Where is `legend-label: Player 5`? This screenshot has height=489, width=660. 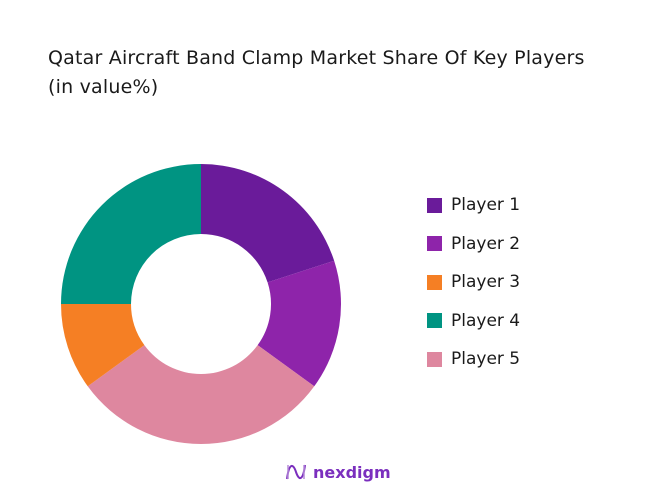
legend-label: Player 5 is located at coordinates (486, 359).